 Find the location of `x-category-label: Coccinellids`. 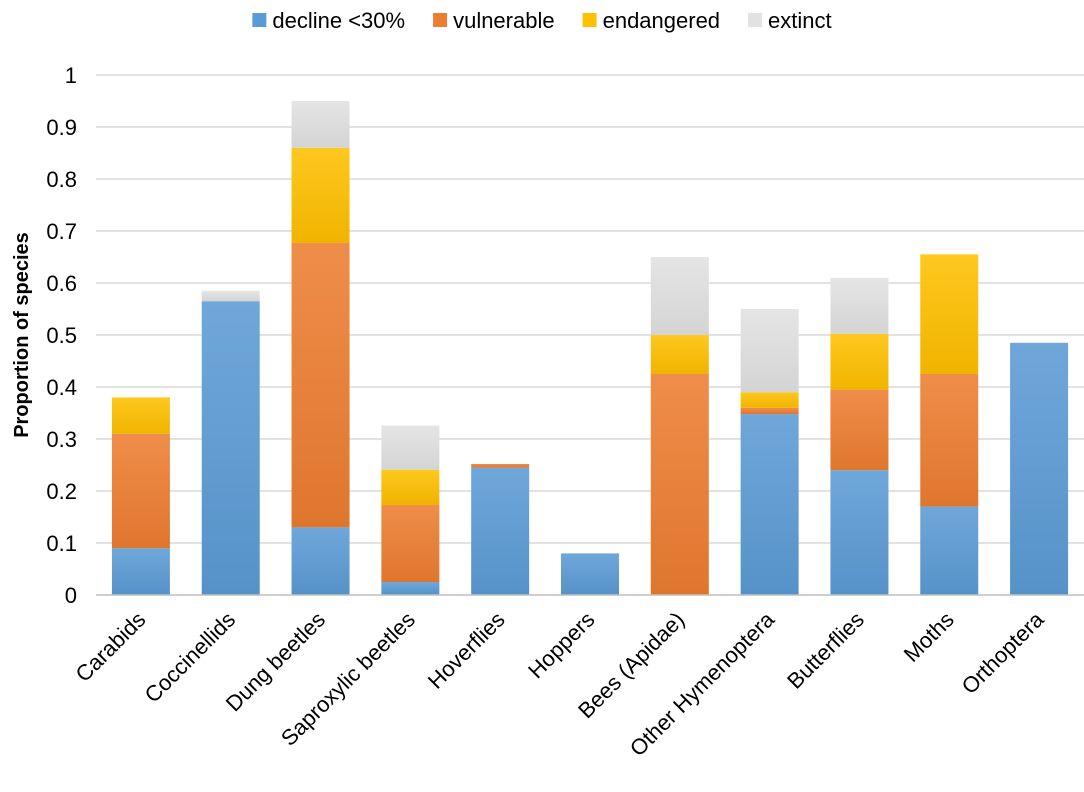

x-category-label: Coccinellids is located at coordinates (190, 657).